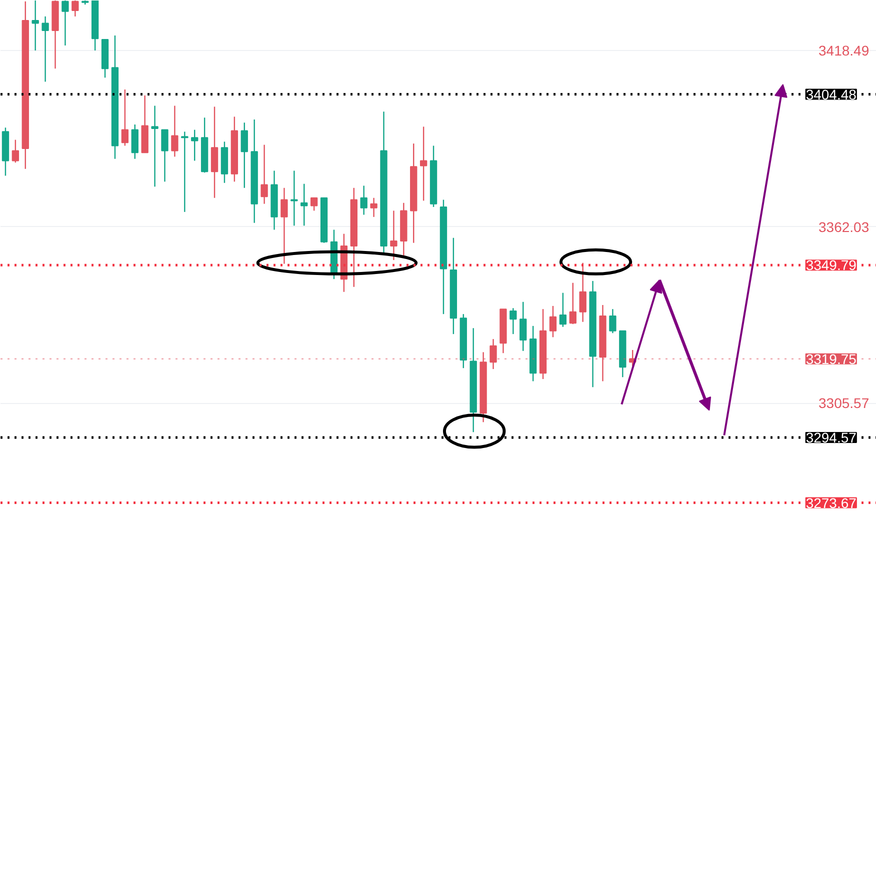 The image size is (876, 876). Describe the element at coordinates (831, 94) in the screenshot. I see `ref-line-label: 3404.48` at that location.